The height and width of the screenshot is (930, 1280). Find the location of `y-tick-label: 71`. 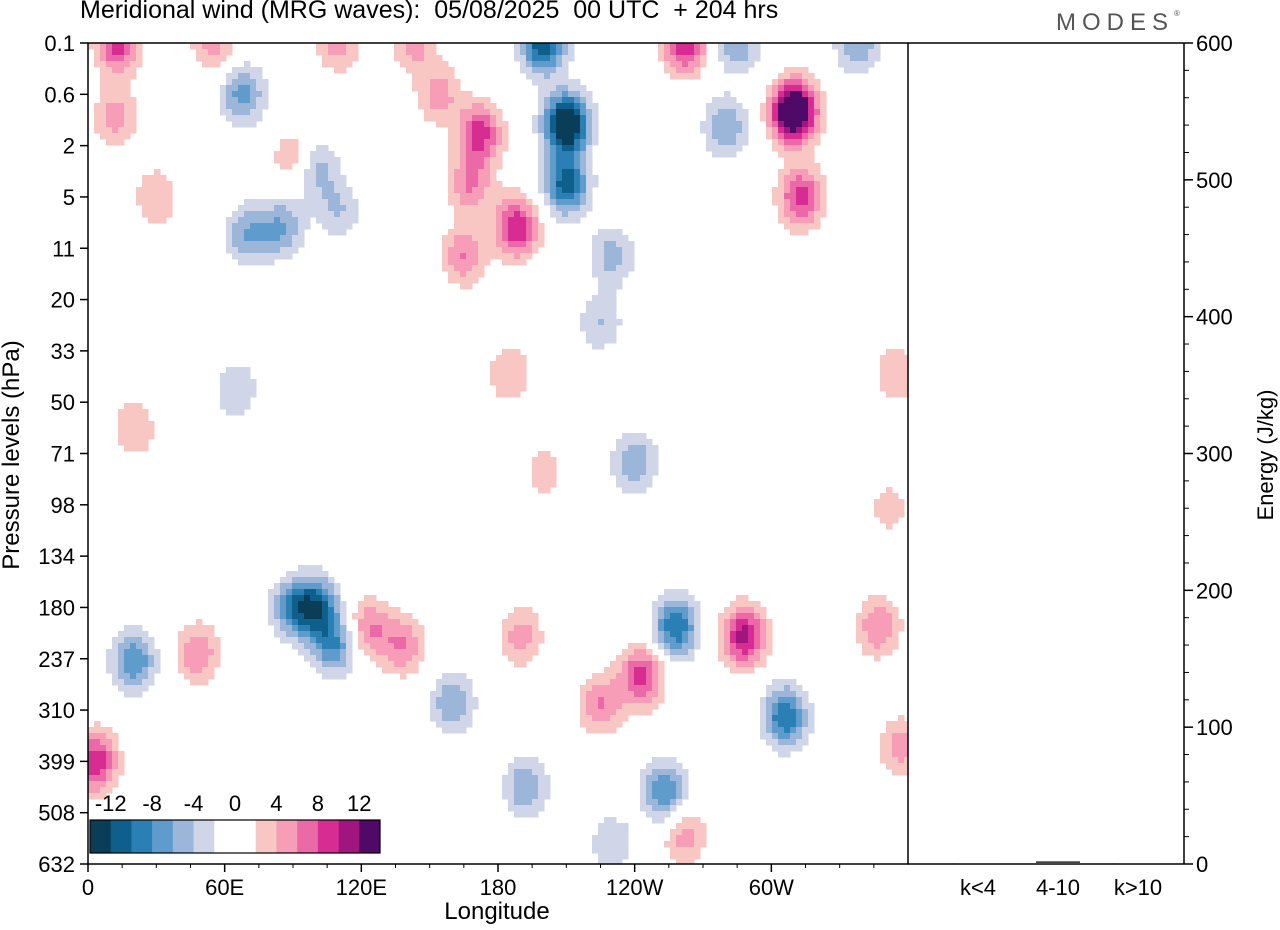

y-tick-label: 71 is located at coordinates (63, 454).